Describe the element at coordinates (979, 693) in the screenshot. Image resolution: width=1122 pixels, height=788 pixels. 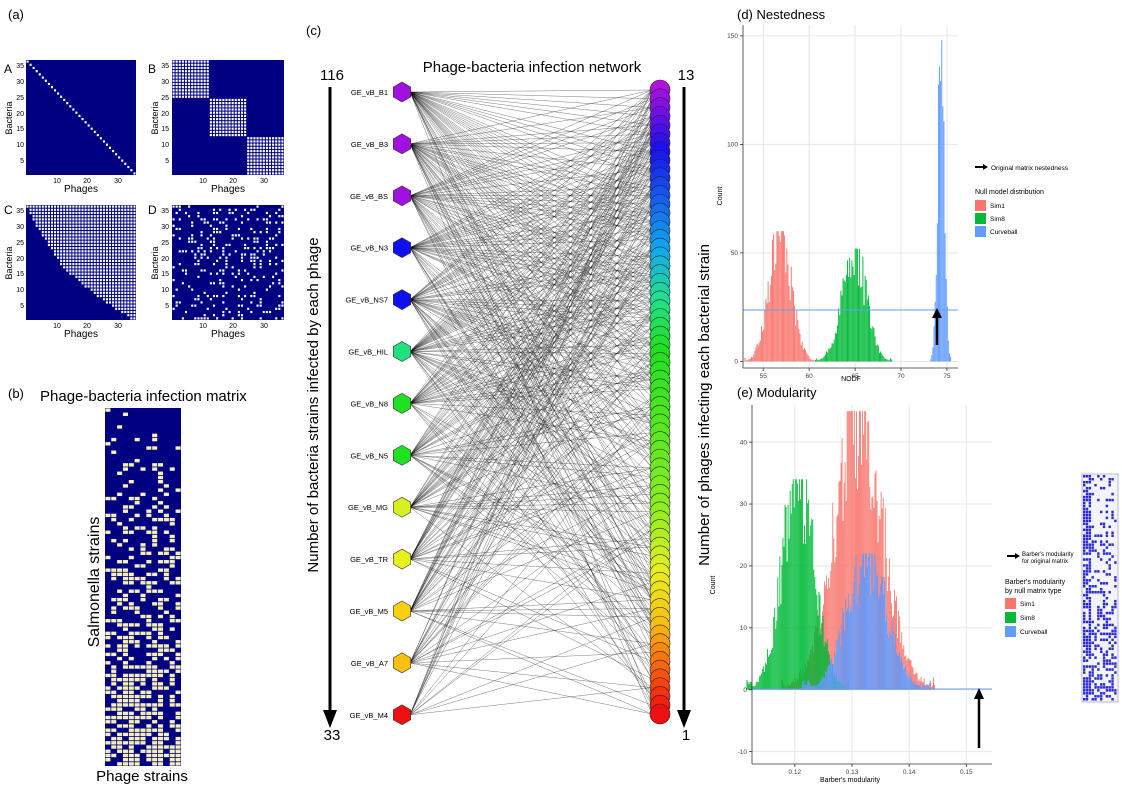
I see `modularity-observed-arrowhead` at that location.